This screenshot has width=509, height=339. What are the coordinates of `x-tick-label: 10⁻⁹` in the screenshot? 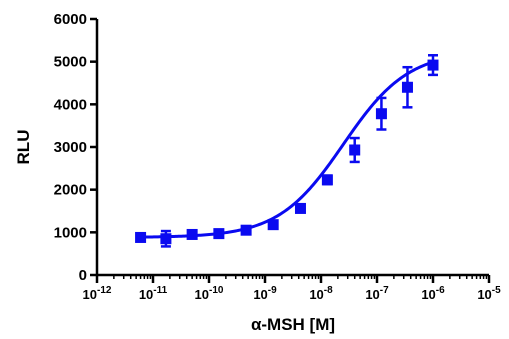 It's located at (265, 293).